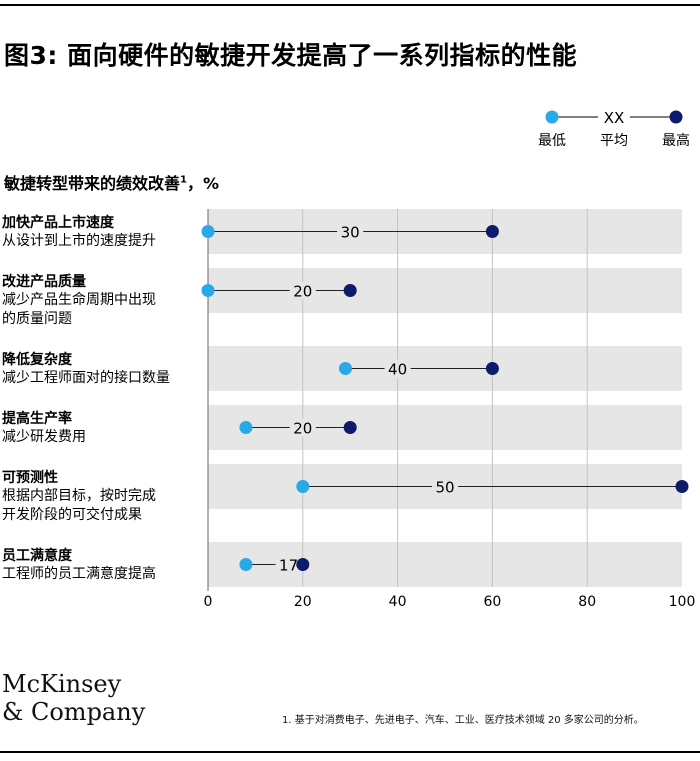 The image size is (700, 761). I want to click on x-tick-label: 40, so click(398, 602).